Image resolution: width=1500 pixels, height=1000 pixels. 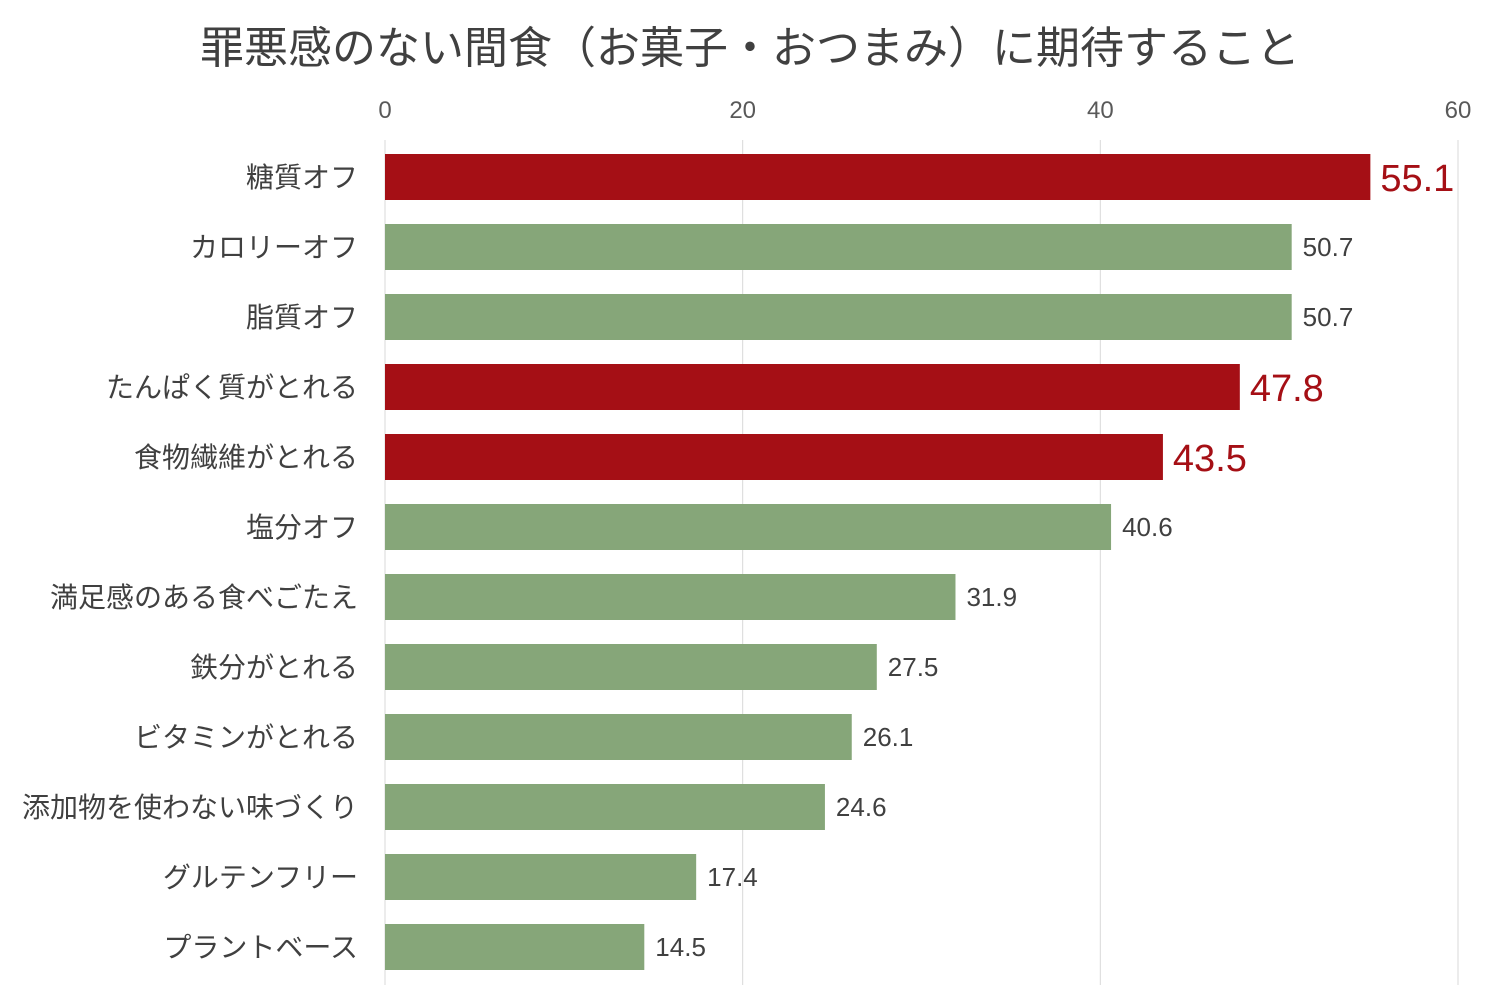 I want to click on value-label: 27.5, so click(x=913, y=667).